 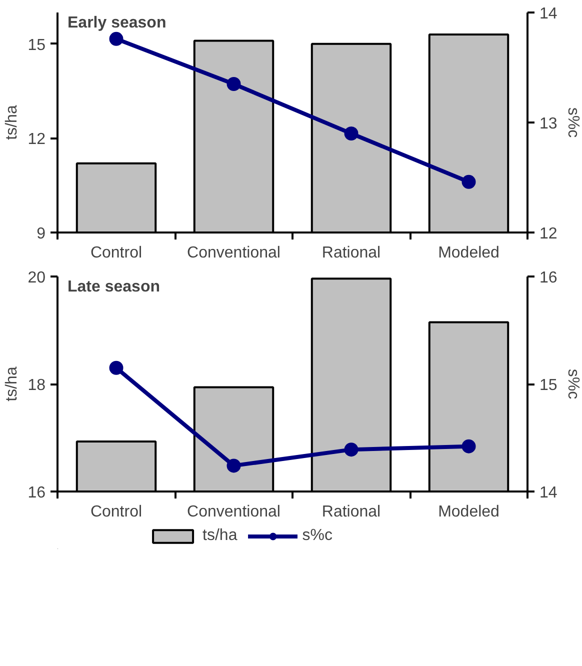 What do you see at coordinates (317, 536) in the screenshot?
I see `legend-label: s%c` at bounding box center [317, 536].